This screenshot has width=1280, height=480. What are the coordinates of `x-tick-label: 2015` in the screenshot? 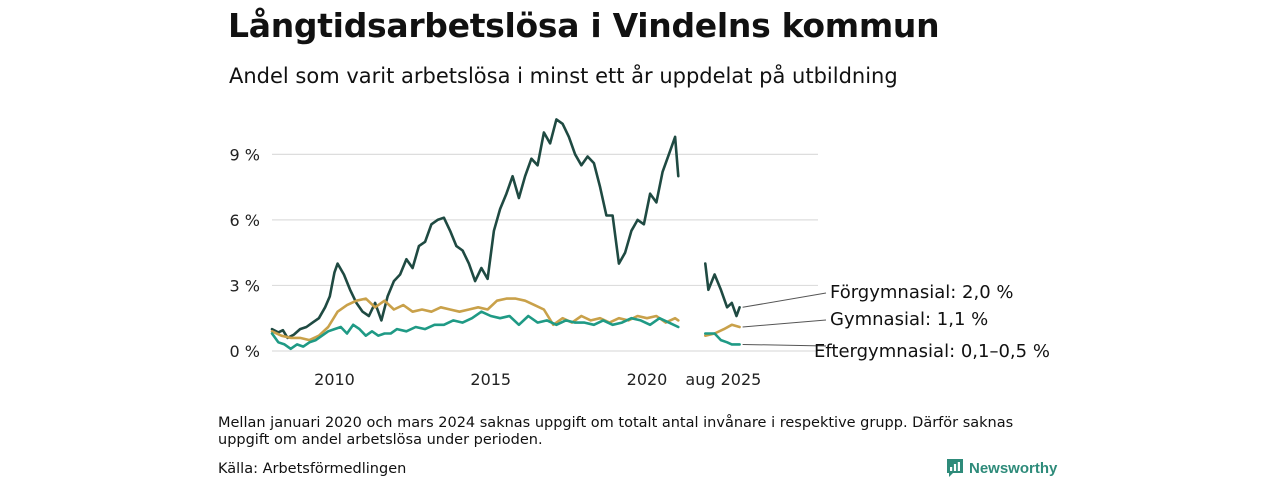 It's located at (490, 379).